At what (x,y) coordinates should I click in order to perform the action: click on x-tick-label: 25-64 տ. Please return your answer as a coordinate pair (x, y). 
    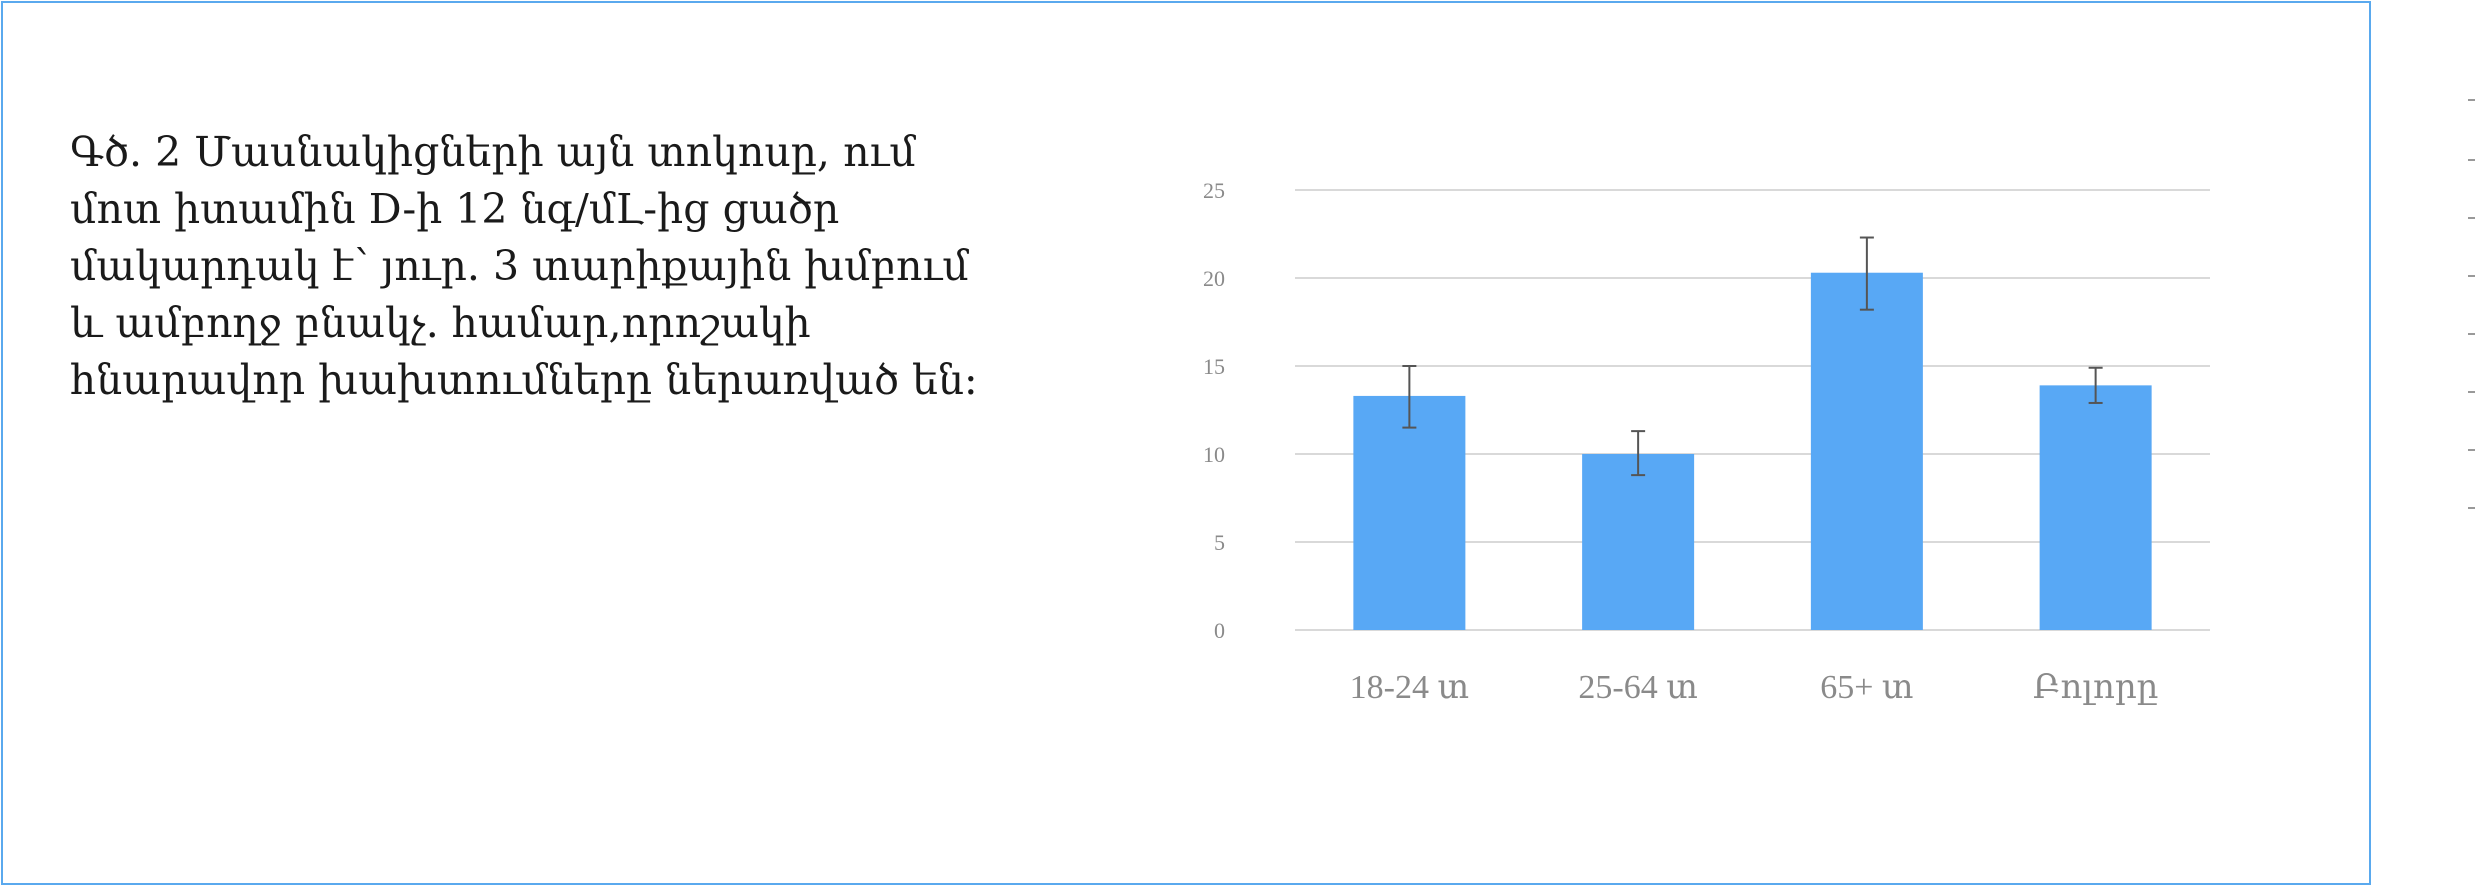
    Looking at the image, I should click on (1637, 687).